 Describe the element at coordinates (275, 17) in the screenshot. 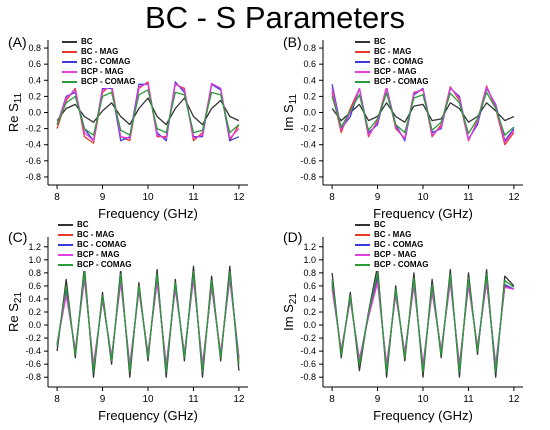

I see `figure-title: BC - S Parameters` at that location.